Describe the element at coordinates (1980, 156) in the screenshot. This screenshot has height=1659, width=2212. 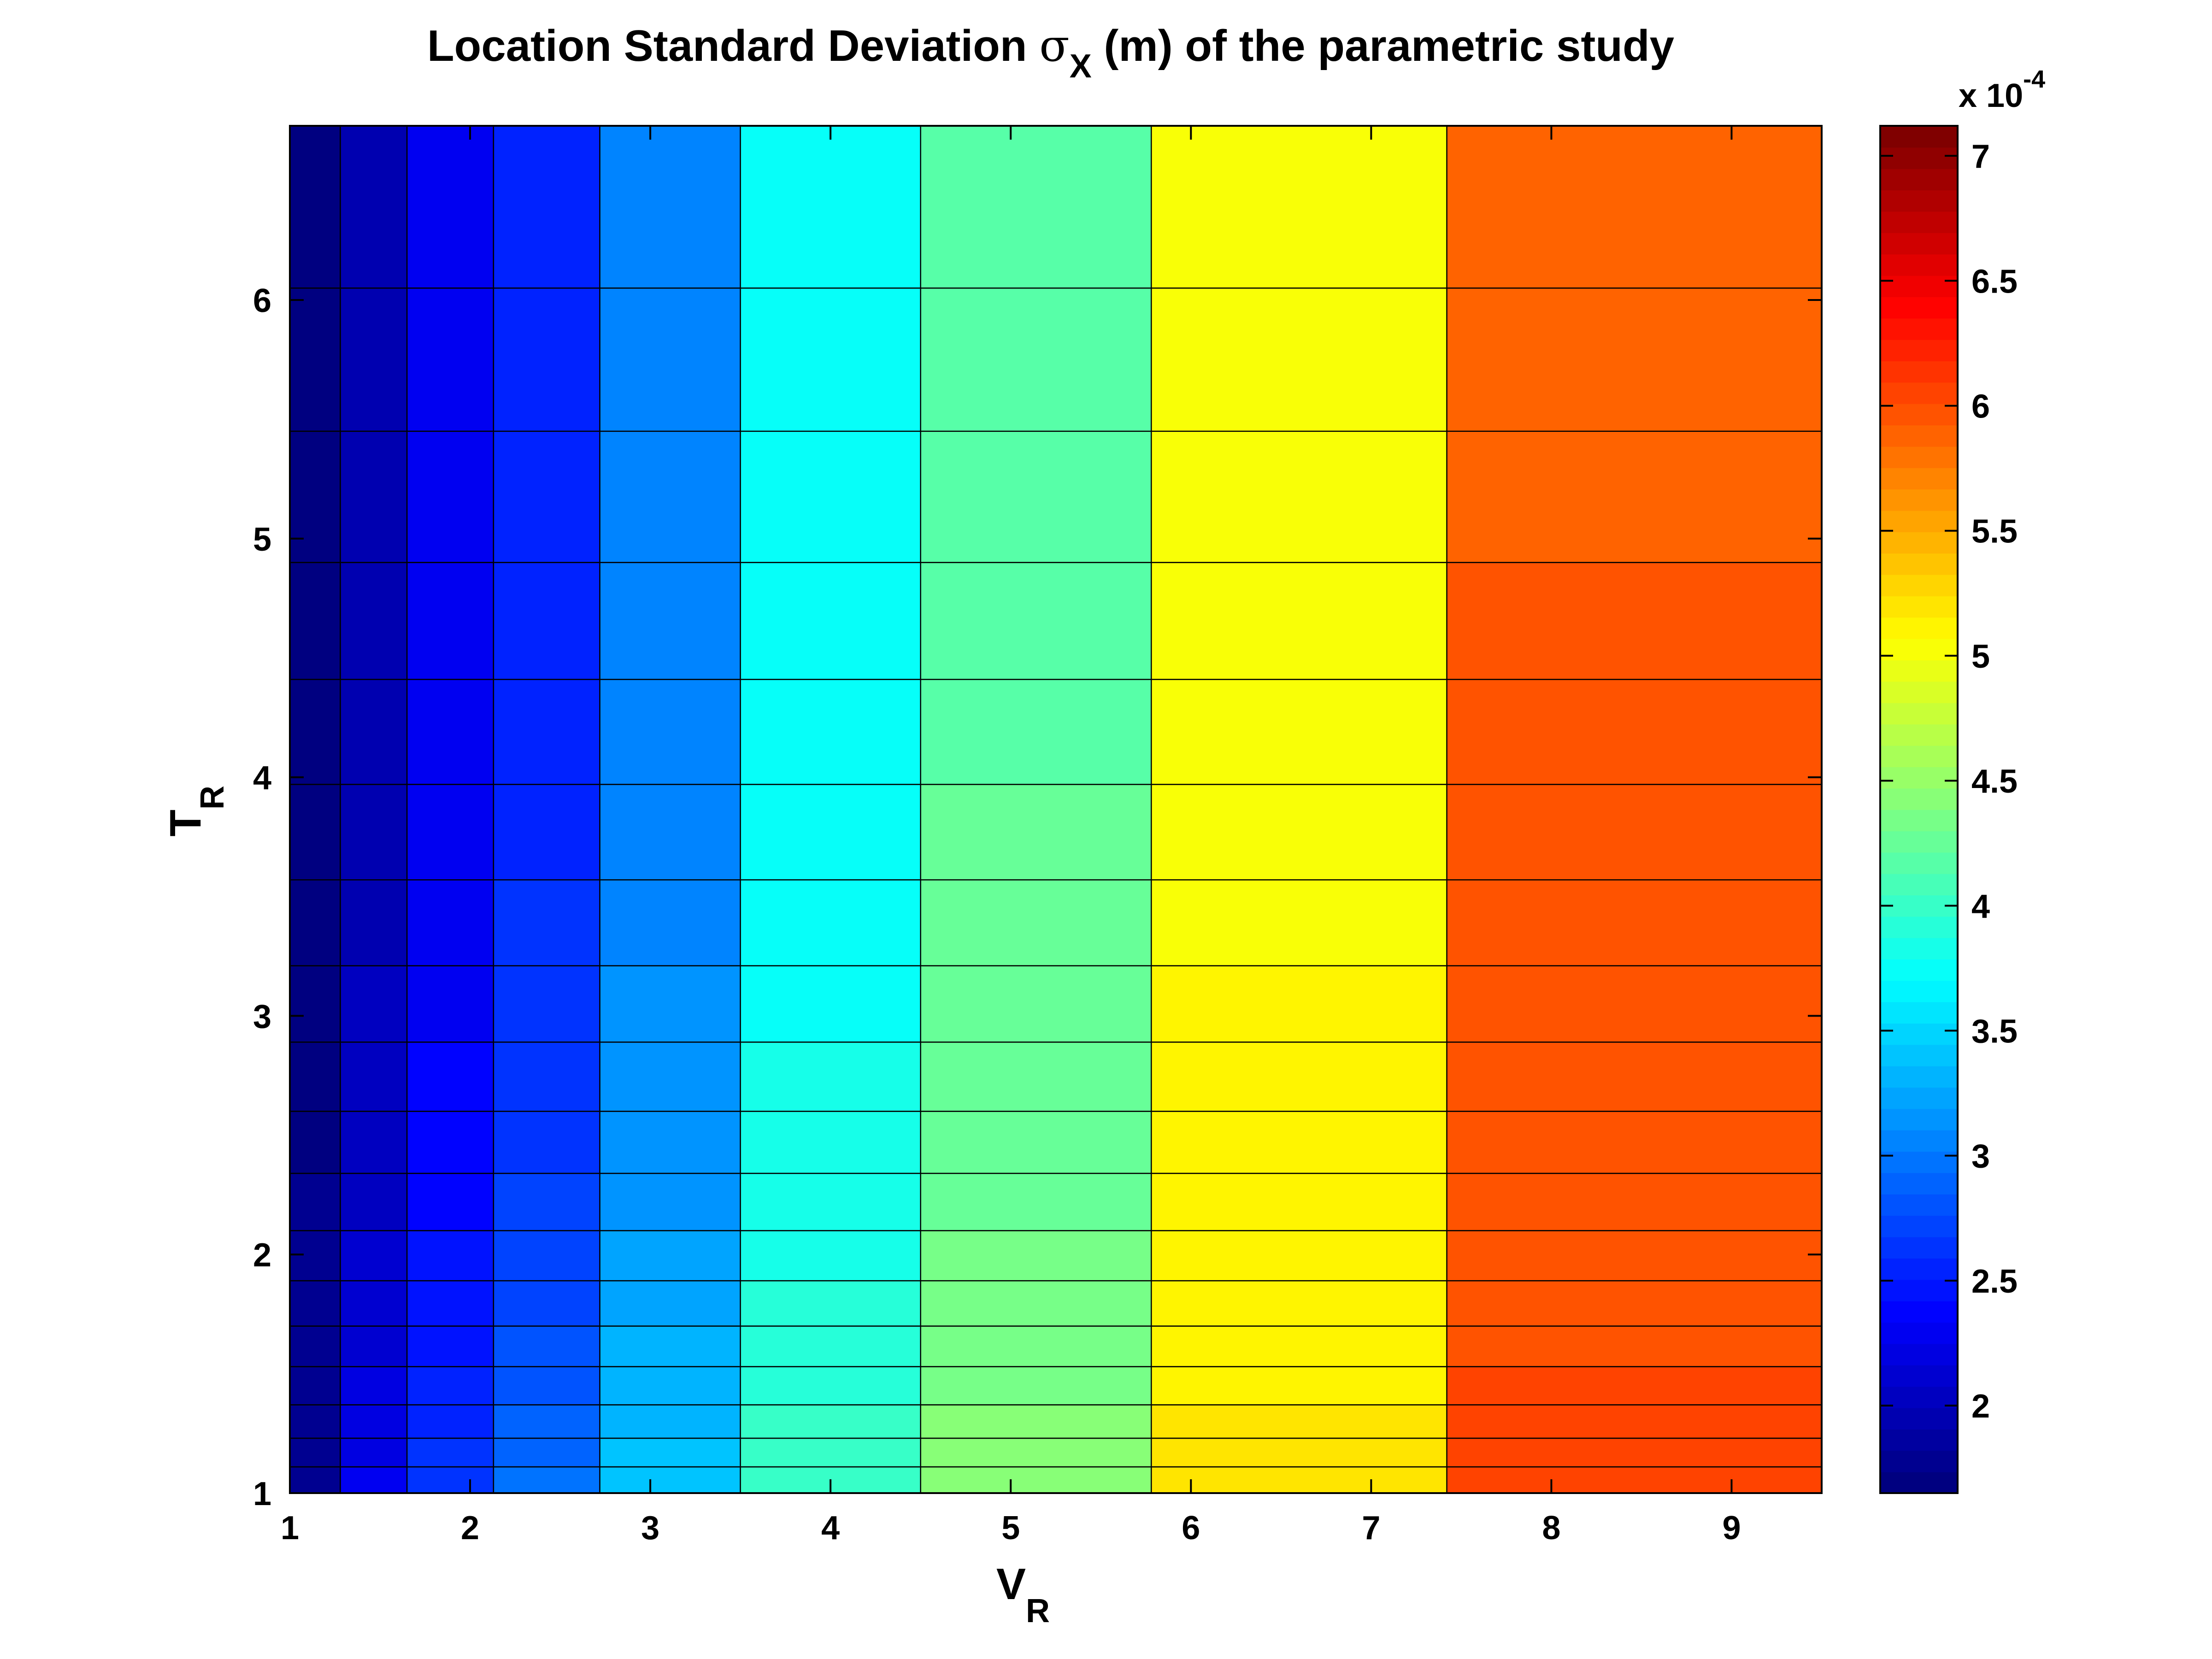
I see `colorbar-tick-label: 7` at that location.